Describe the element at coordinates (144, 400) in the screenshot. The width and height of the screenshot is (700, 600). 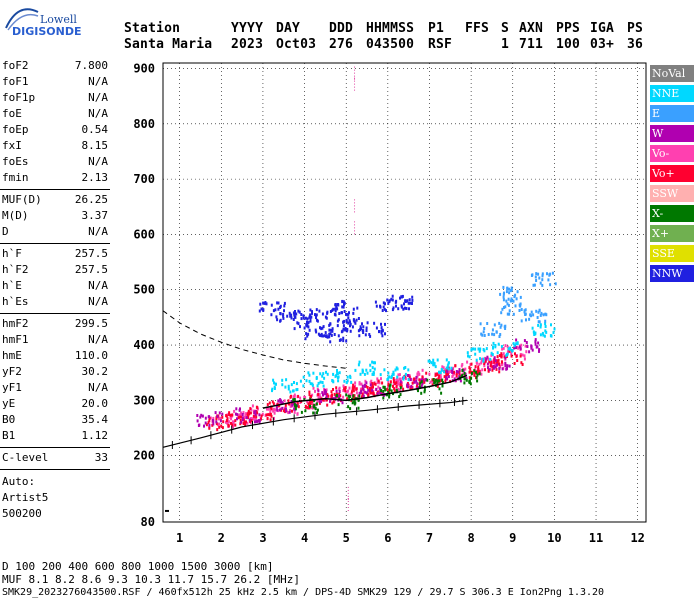
I see `y-tick-label: 300` at that location.